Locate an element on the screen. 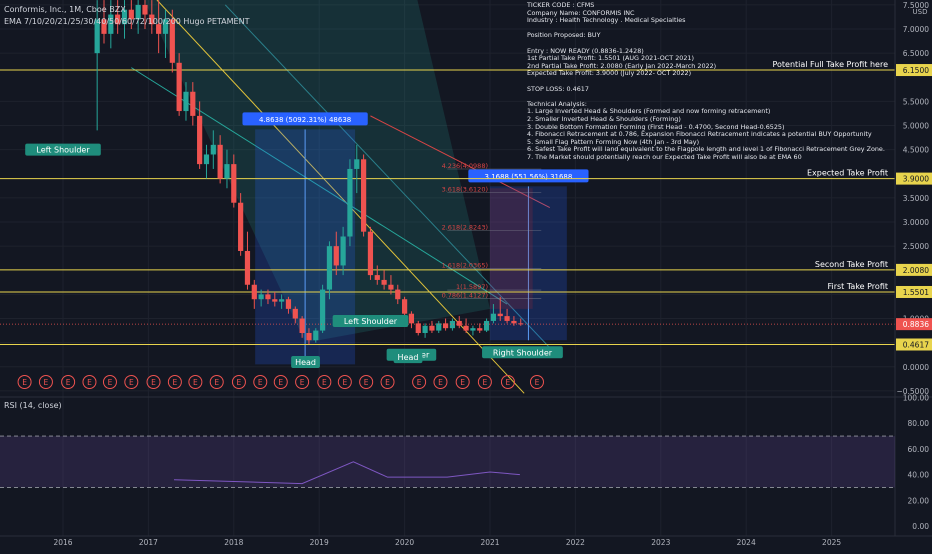 The width and height of the screenshot is (932, 554). x-tick-label: 2025 is located at coordinates (831, 542).